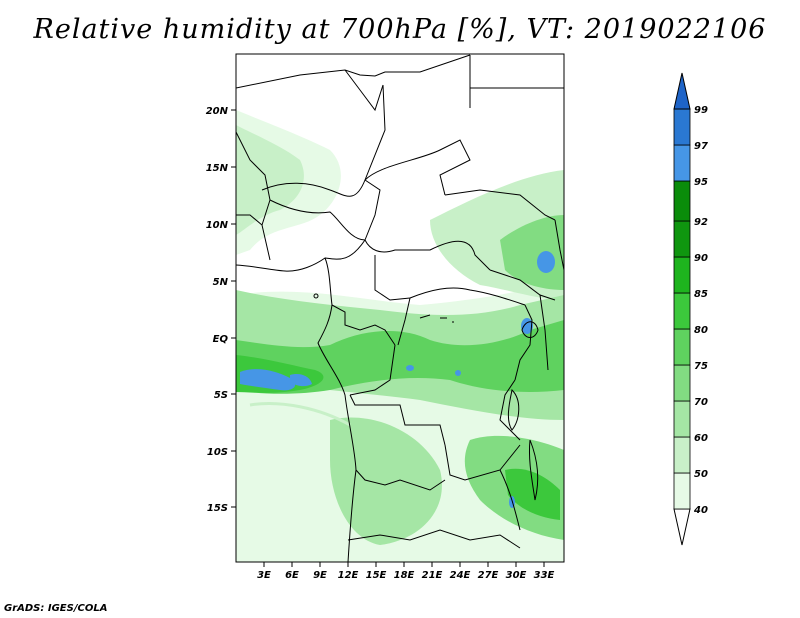  What do you see at coordinates (217, 111) in the screenshot?
I see `lat-label: 20N` at bounding box center [217, 111].